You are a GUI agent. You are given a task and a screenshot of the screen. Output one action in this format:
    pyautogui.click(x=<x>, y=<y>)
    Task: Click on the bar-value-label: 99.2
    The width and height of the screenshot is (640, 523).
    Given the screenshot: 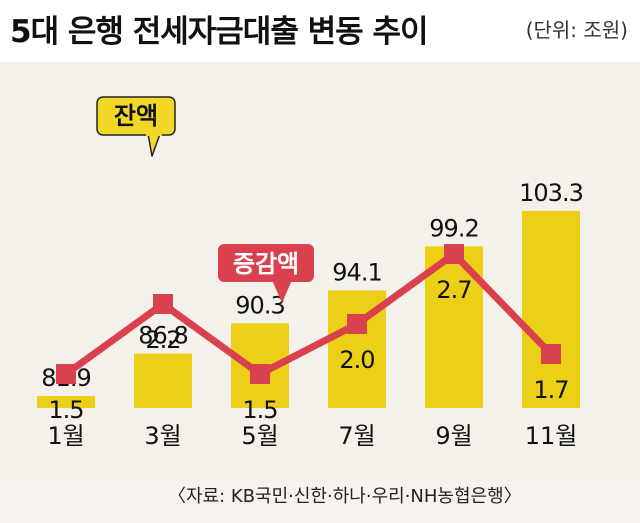 What is the action you would take?
    pyautogui.click(x=453, y=228)
    